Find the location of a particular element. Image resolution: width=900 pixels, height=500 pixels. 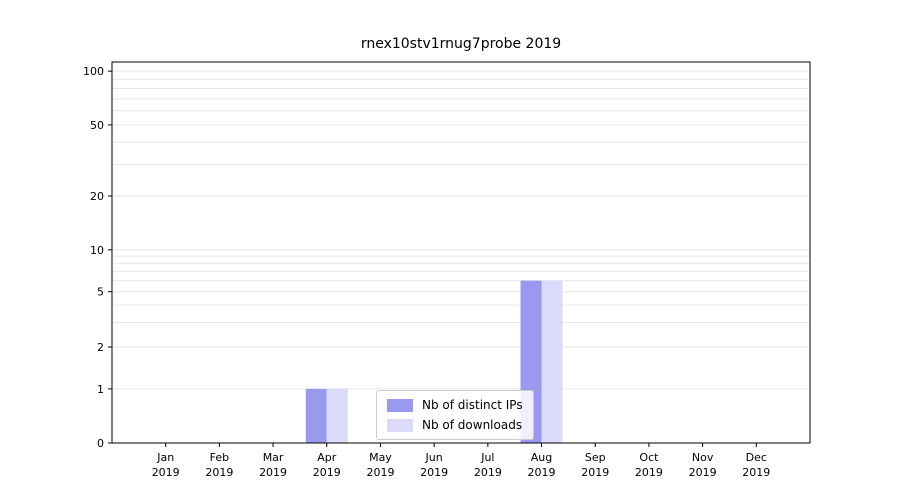

x-tick-label-month: Jan is located at coordinates (165, 457).